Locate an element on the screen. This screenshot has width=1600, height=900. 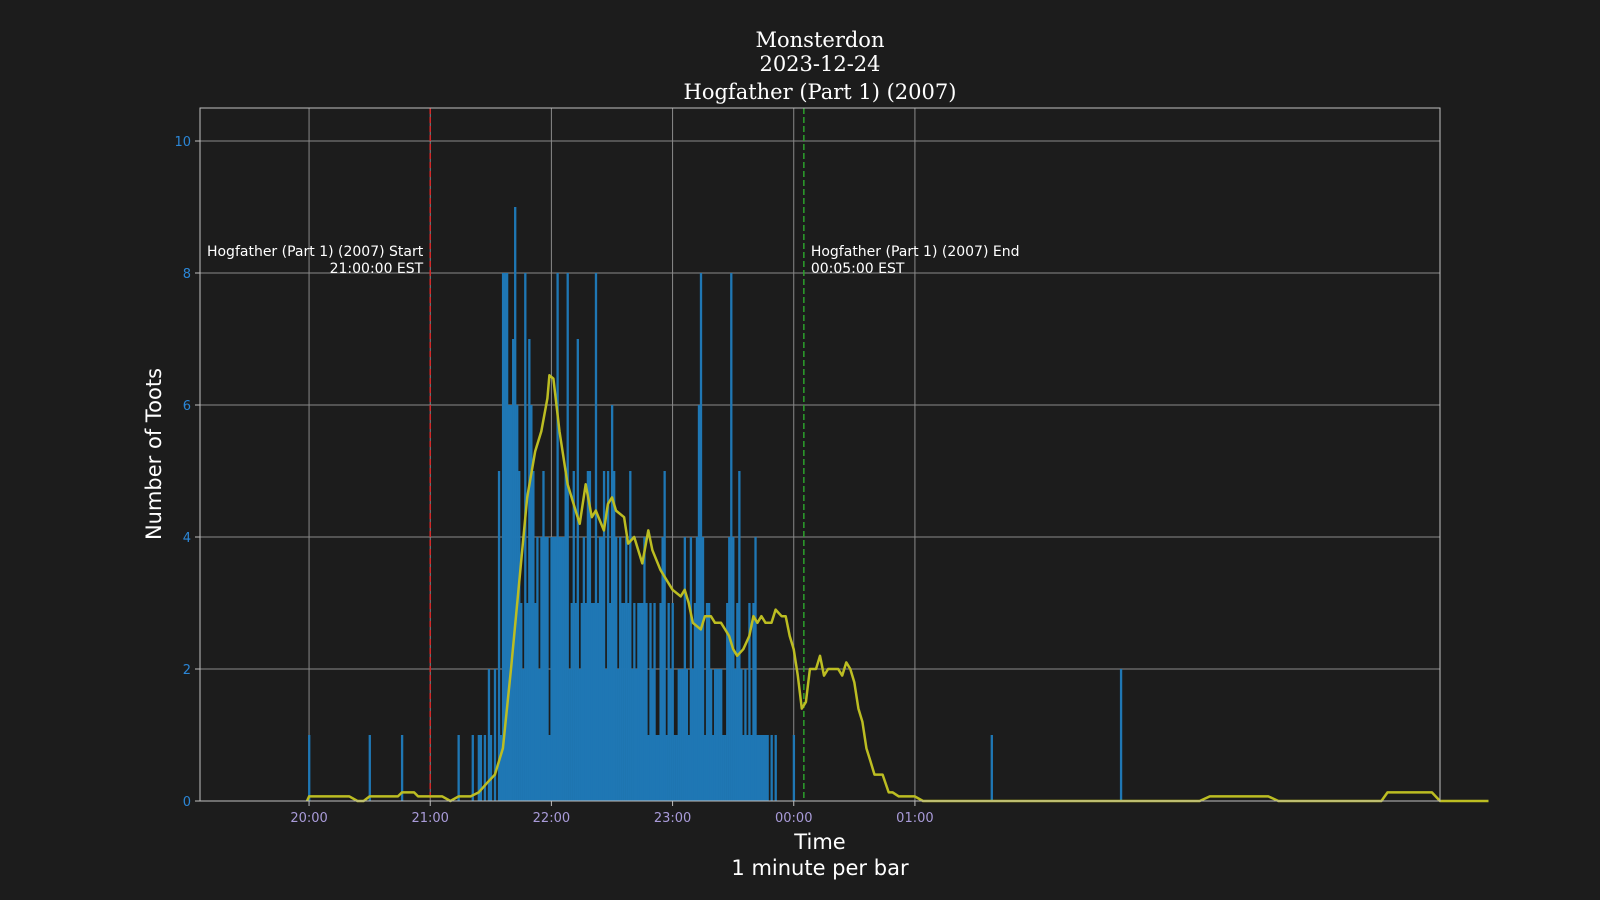
y-tick-label: 0 is located at coordinates (187, 802).